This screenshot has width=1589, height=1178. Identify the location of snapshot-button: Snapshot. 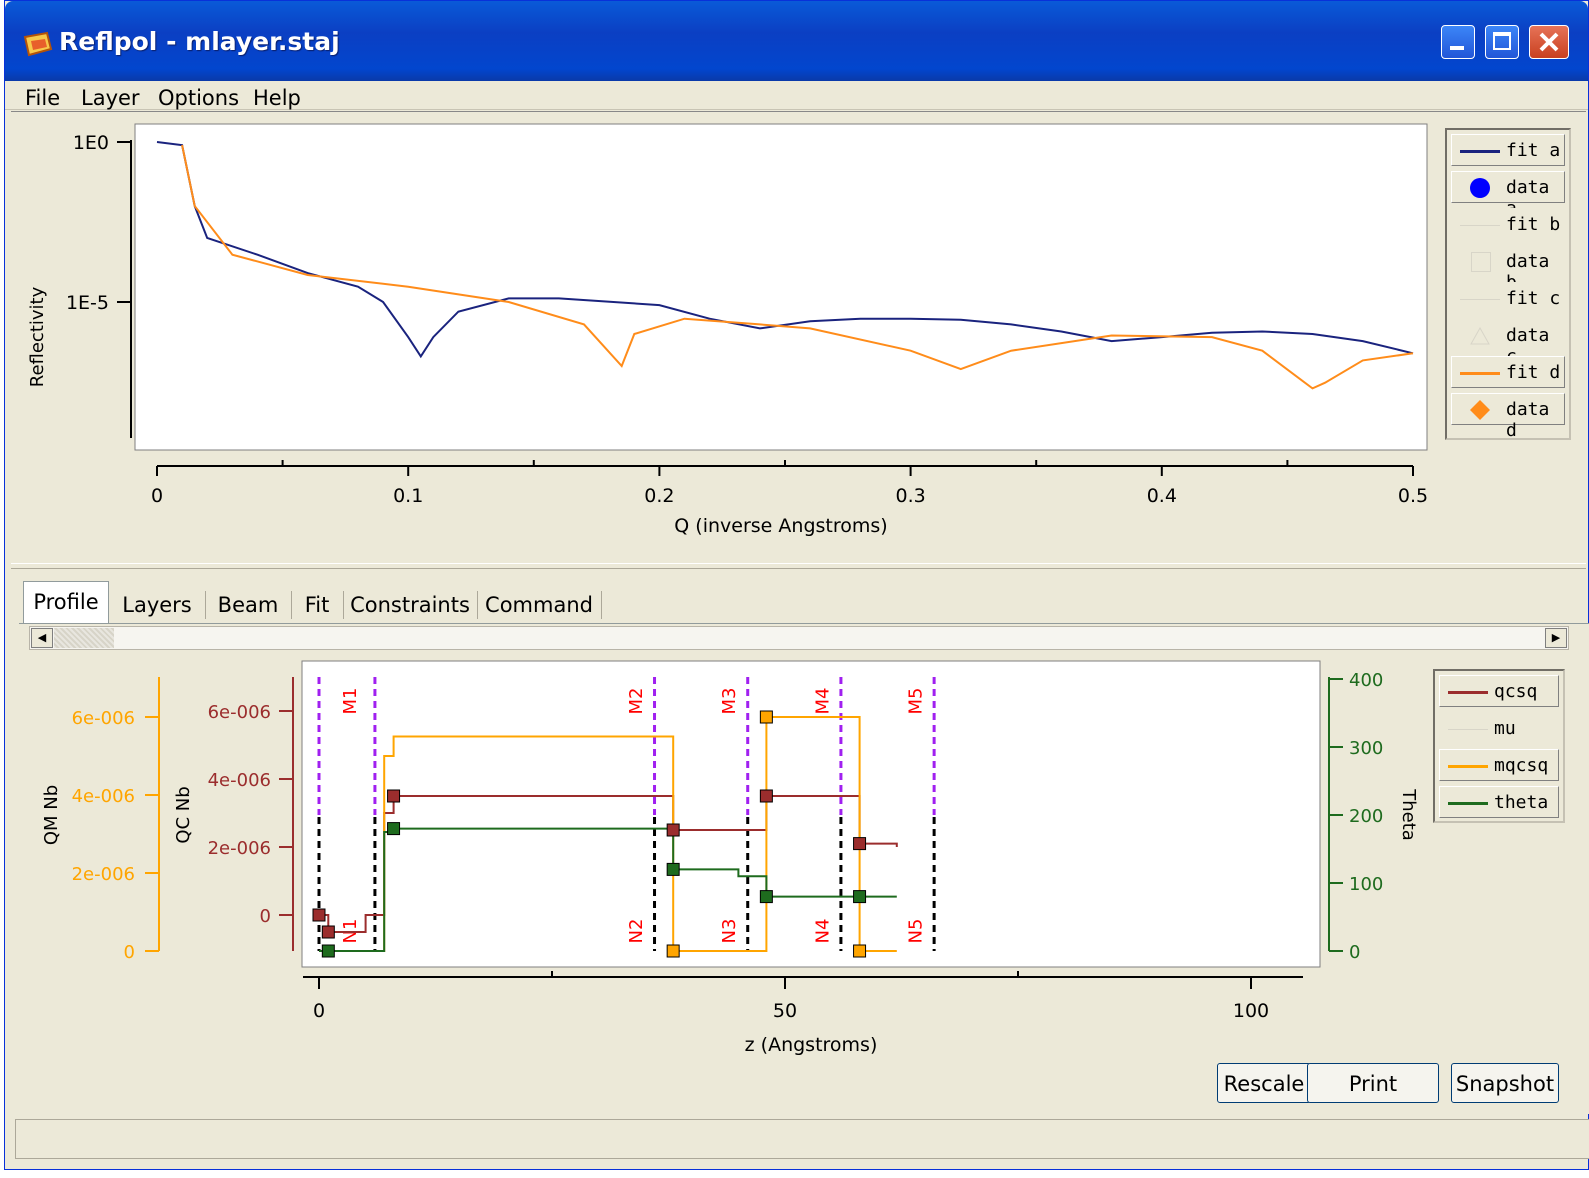
(1505, 1083).